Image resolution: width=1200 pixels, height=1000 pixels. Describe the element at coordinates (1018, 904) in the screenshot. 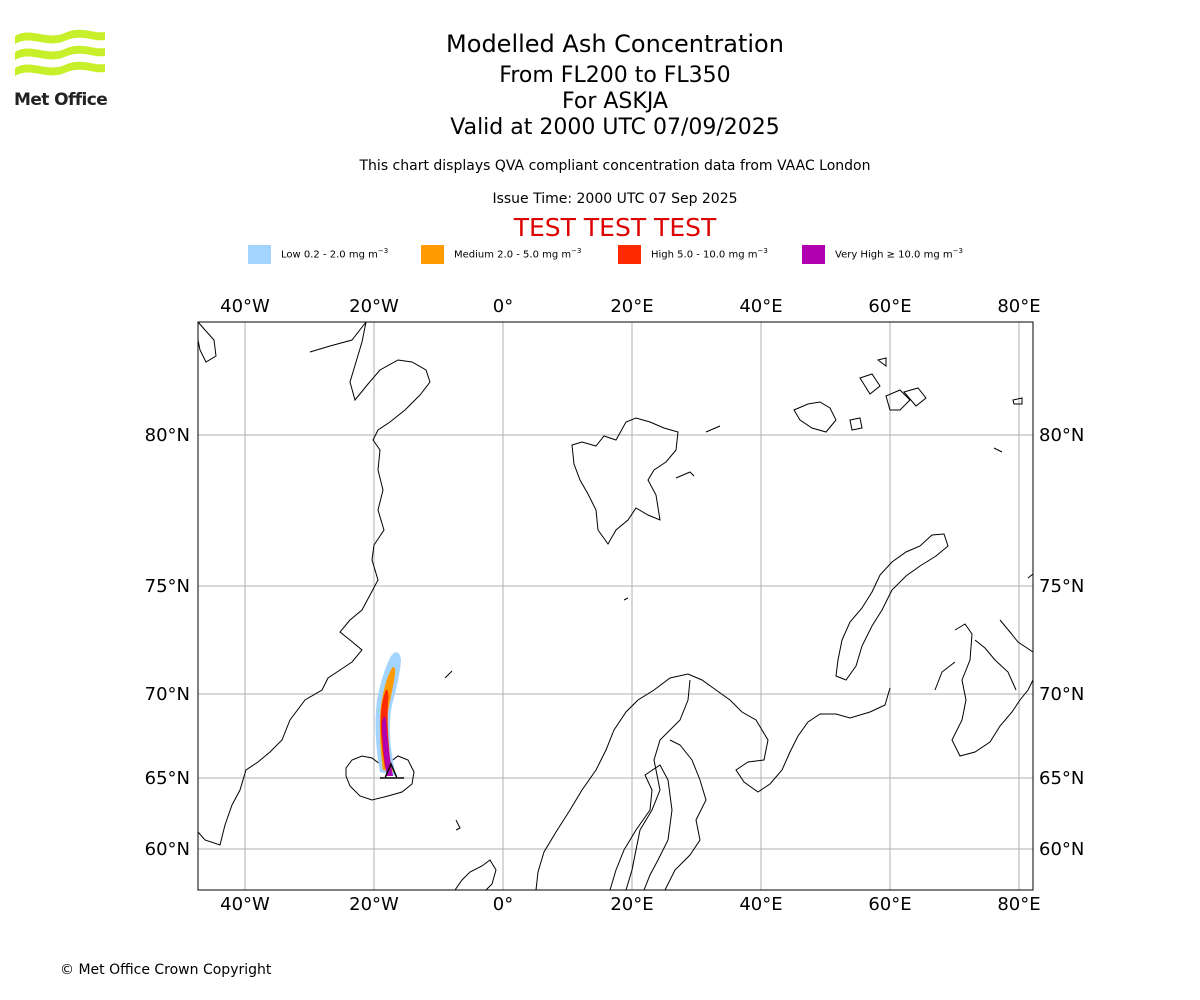

I see `lon-label-bottom: 80°E` at that location.